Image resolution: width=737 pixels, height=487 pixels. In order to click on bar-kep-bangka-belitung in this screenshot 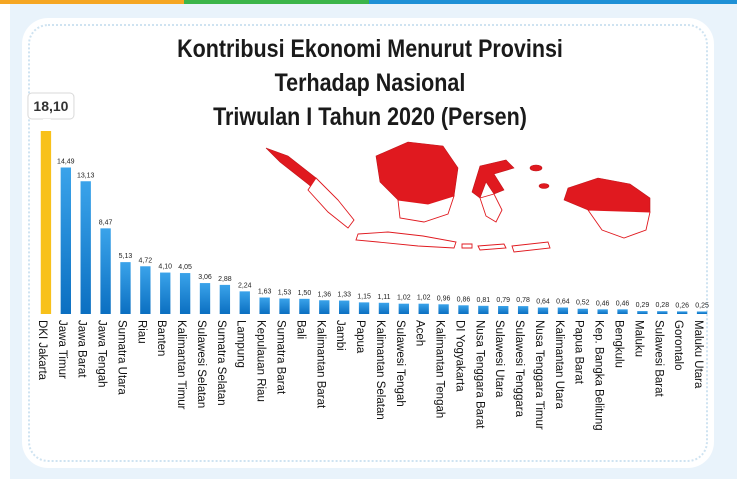, I will do `click(602, 311)`.